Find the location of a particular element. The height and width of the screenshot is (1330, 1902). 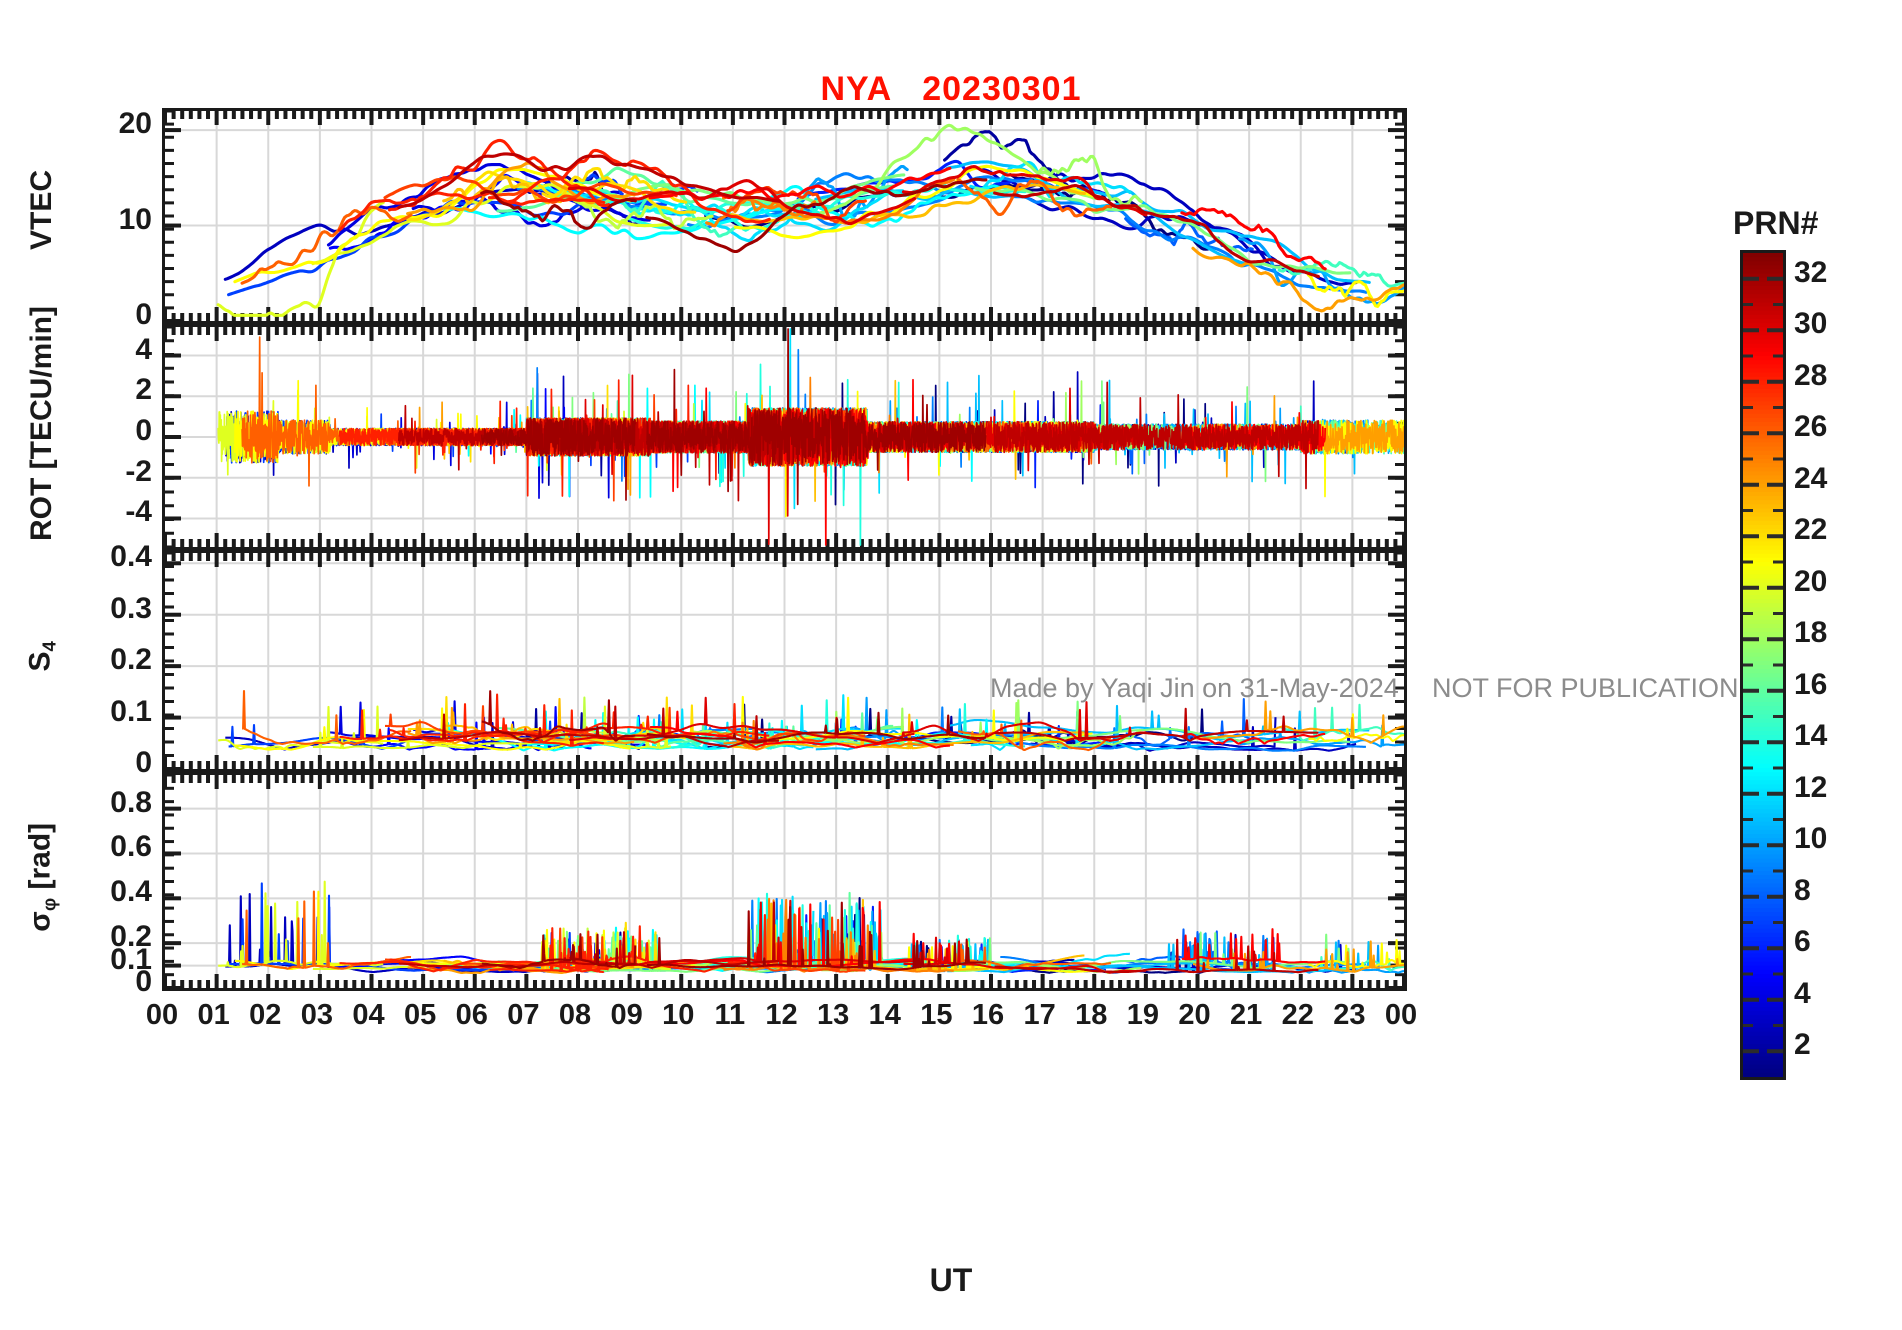

xtick-08-8: 08 is located at coordinates (575, 1015).